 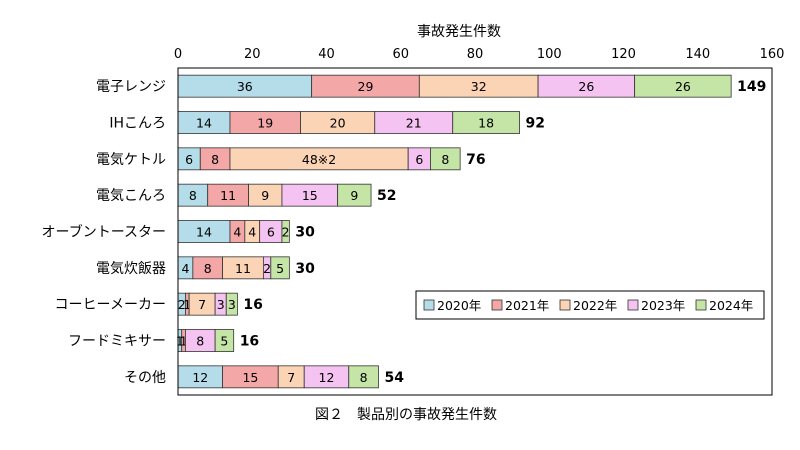 What do you see at coordinates (459, 305) in the screenshot?
I see `legend-item: 2020年` at bounding box center [459, 305].